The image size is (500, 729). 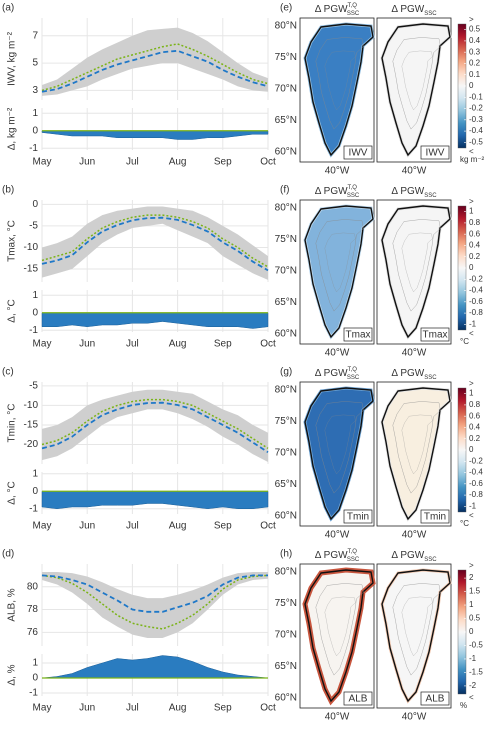 What do you see at coordinates (35, 90) in the screenshot?
I see `y-tick-label: 3` at bounding box center [35, 90].